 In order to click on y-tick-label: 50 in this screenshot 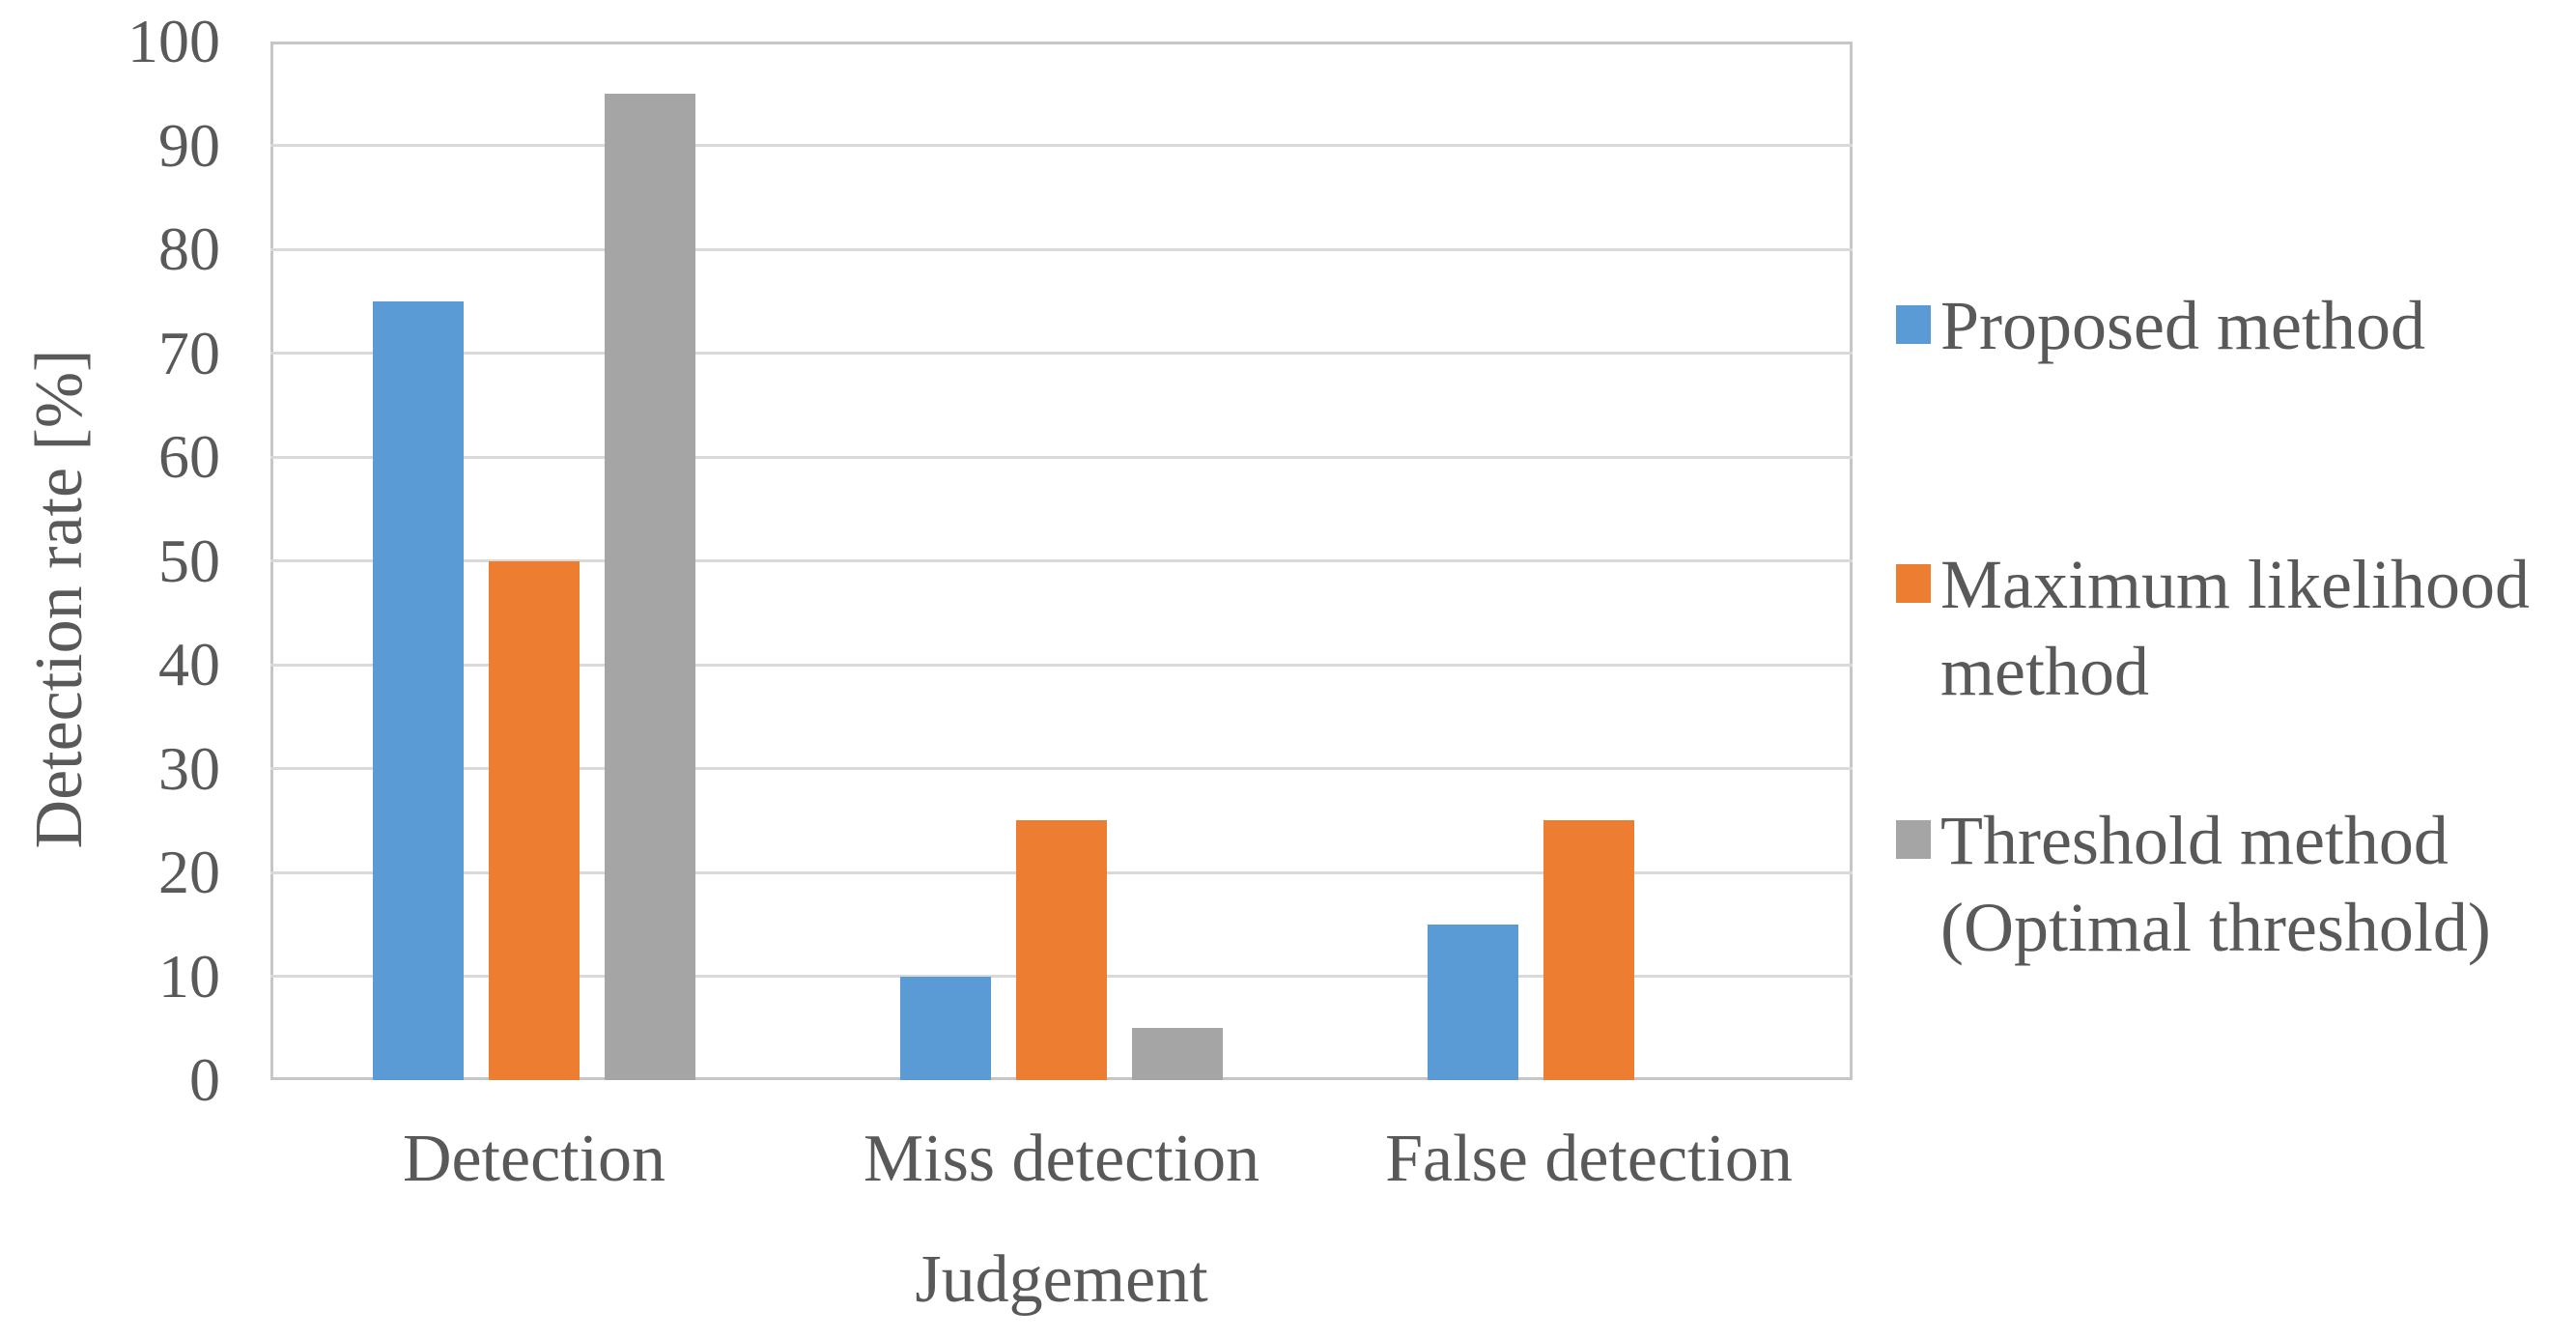, I will do `click(189, 560)`.